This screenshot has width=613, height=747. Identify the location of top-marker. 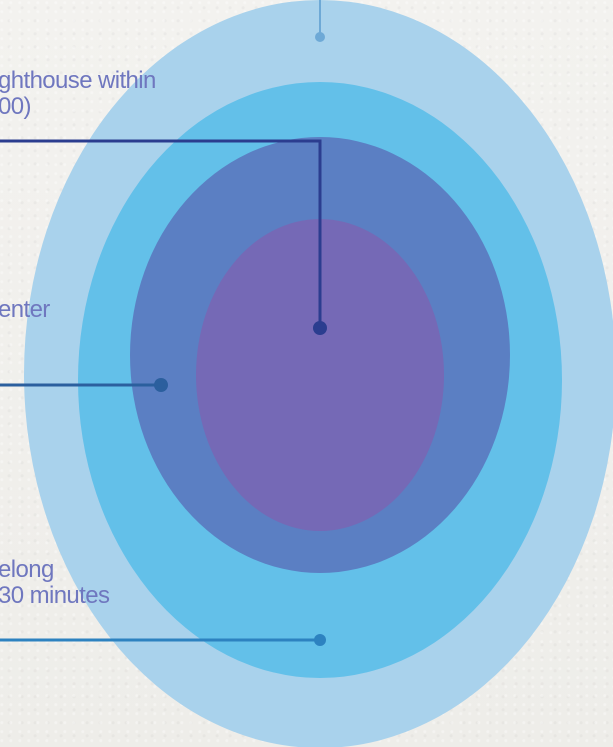
(320, 21).